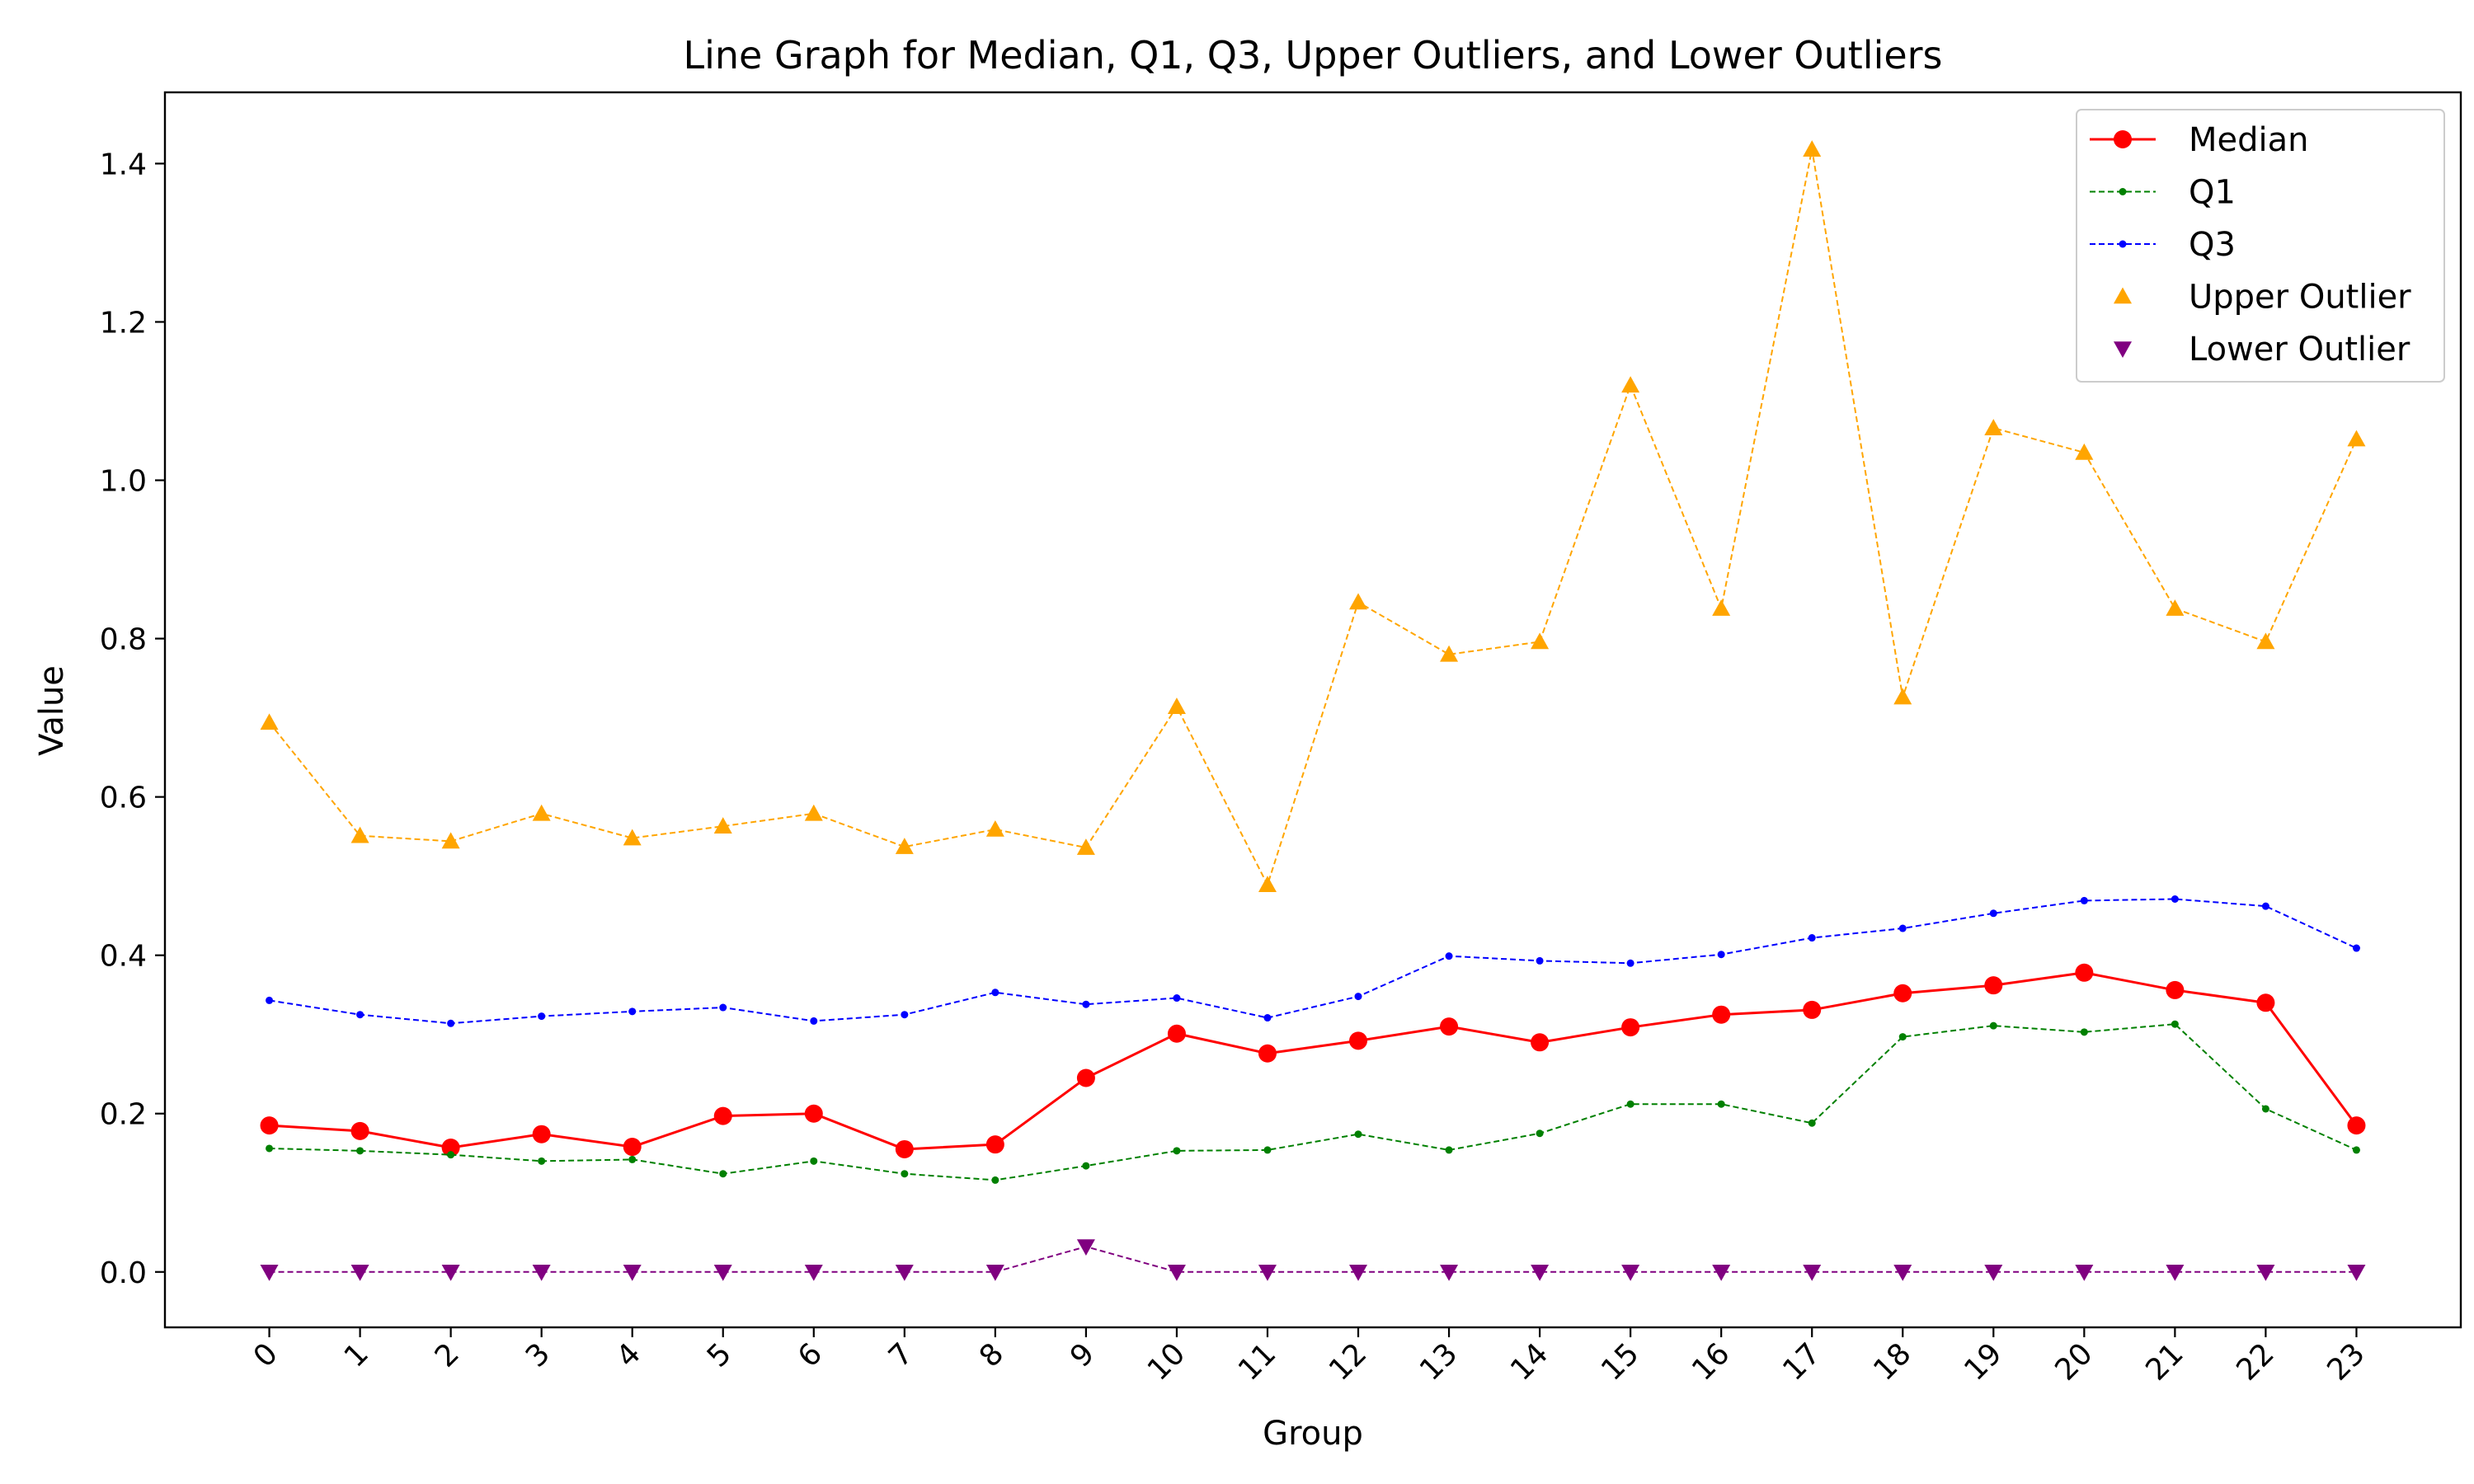 The height and width of the screenshot is (1484, 2474). What do you see at coordinates (2262, 298) in the screenshot?
I see `legend-item-upper-outlier: Upper Outlier` at bounding box center [2262, 298].